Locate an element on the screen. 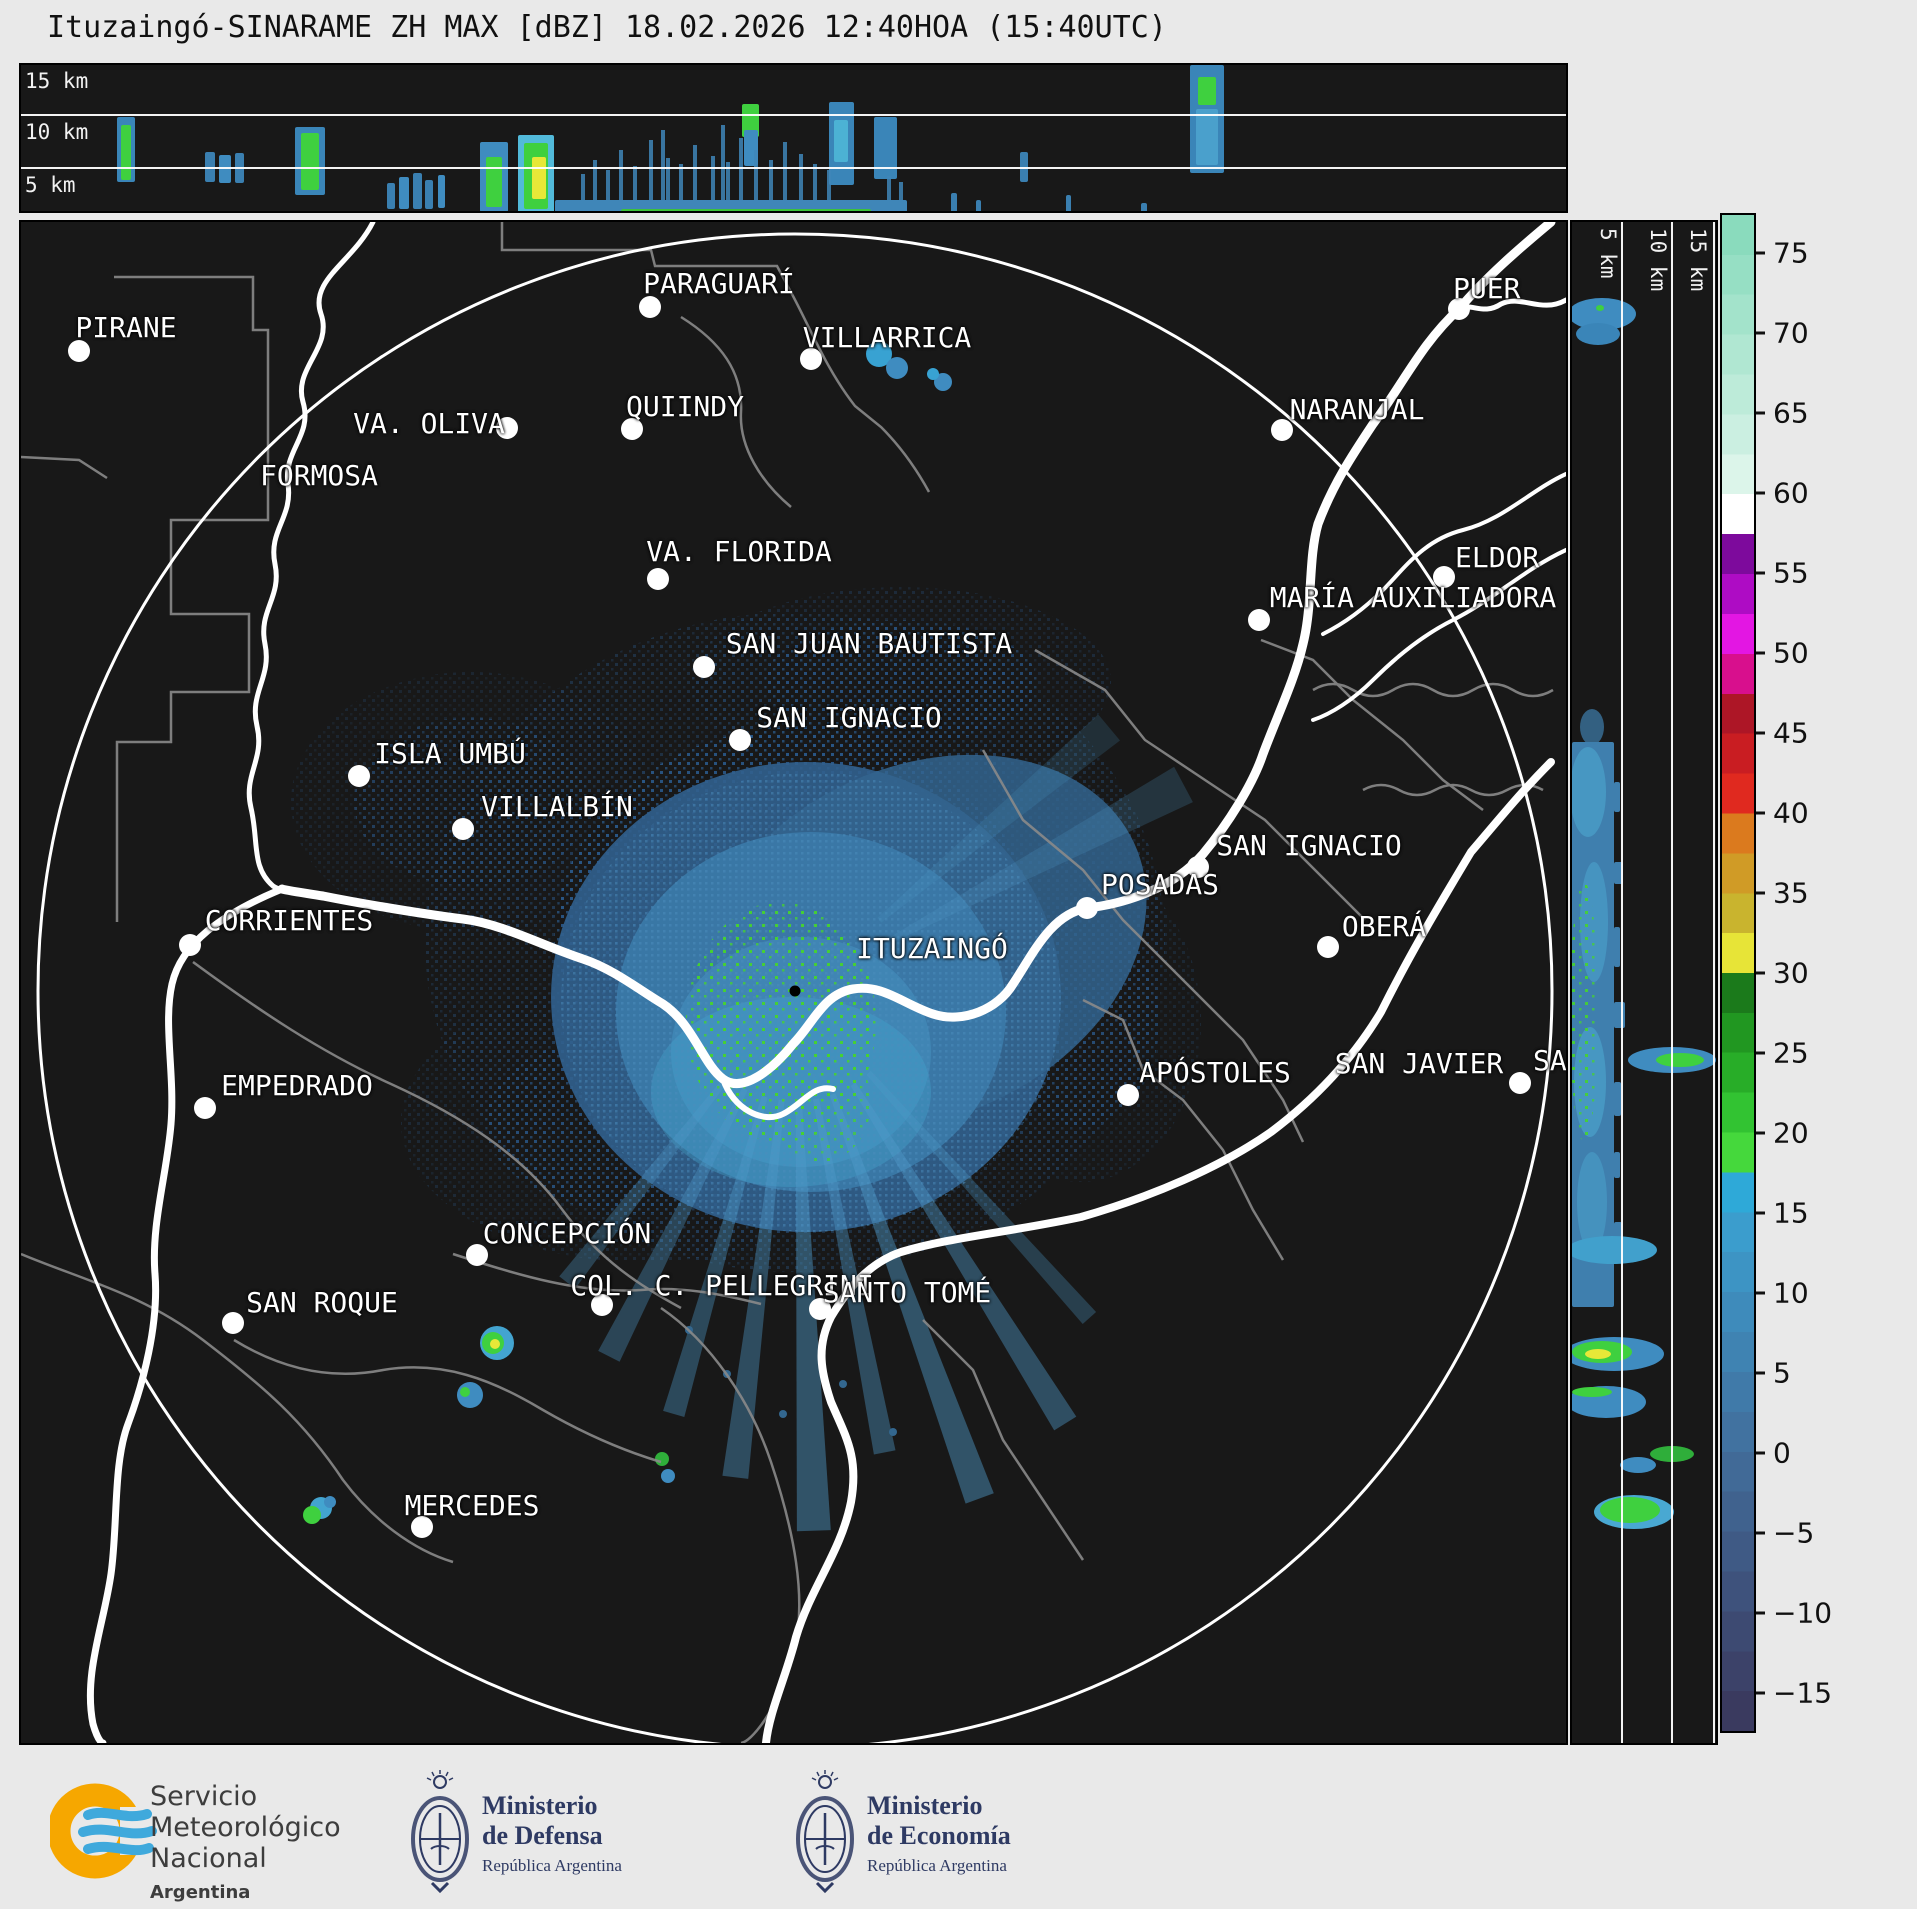 The image size is (1917, 1909). smn-line4: Argentina is located at coordinates (200, 1892).